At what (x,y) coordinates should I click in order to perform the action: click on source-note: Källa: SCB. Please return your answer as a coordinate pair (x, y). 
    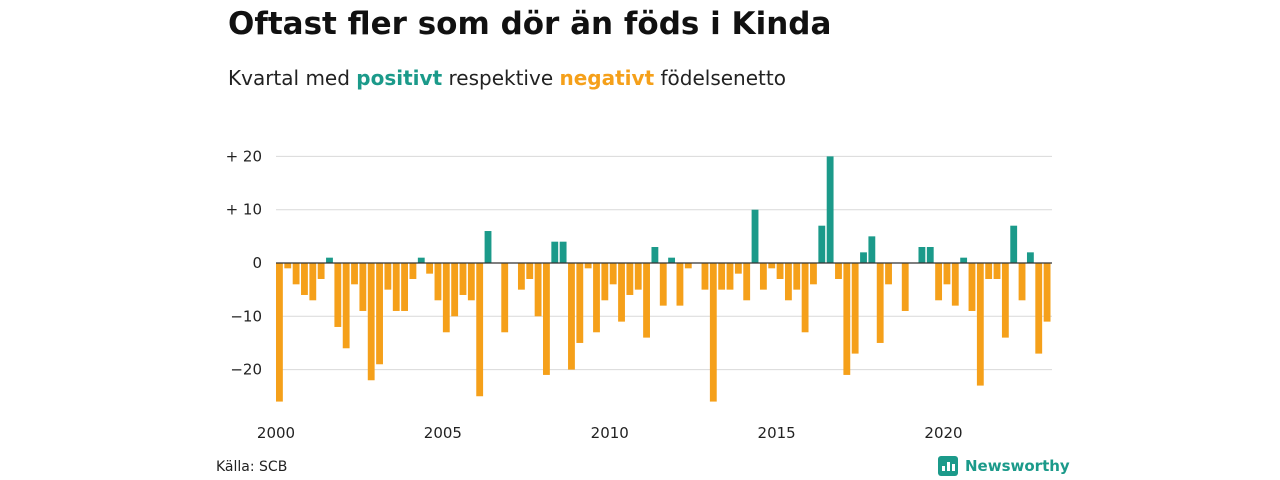
    Looking at the image, I should click on (252, 467).